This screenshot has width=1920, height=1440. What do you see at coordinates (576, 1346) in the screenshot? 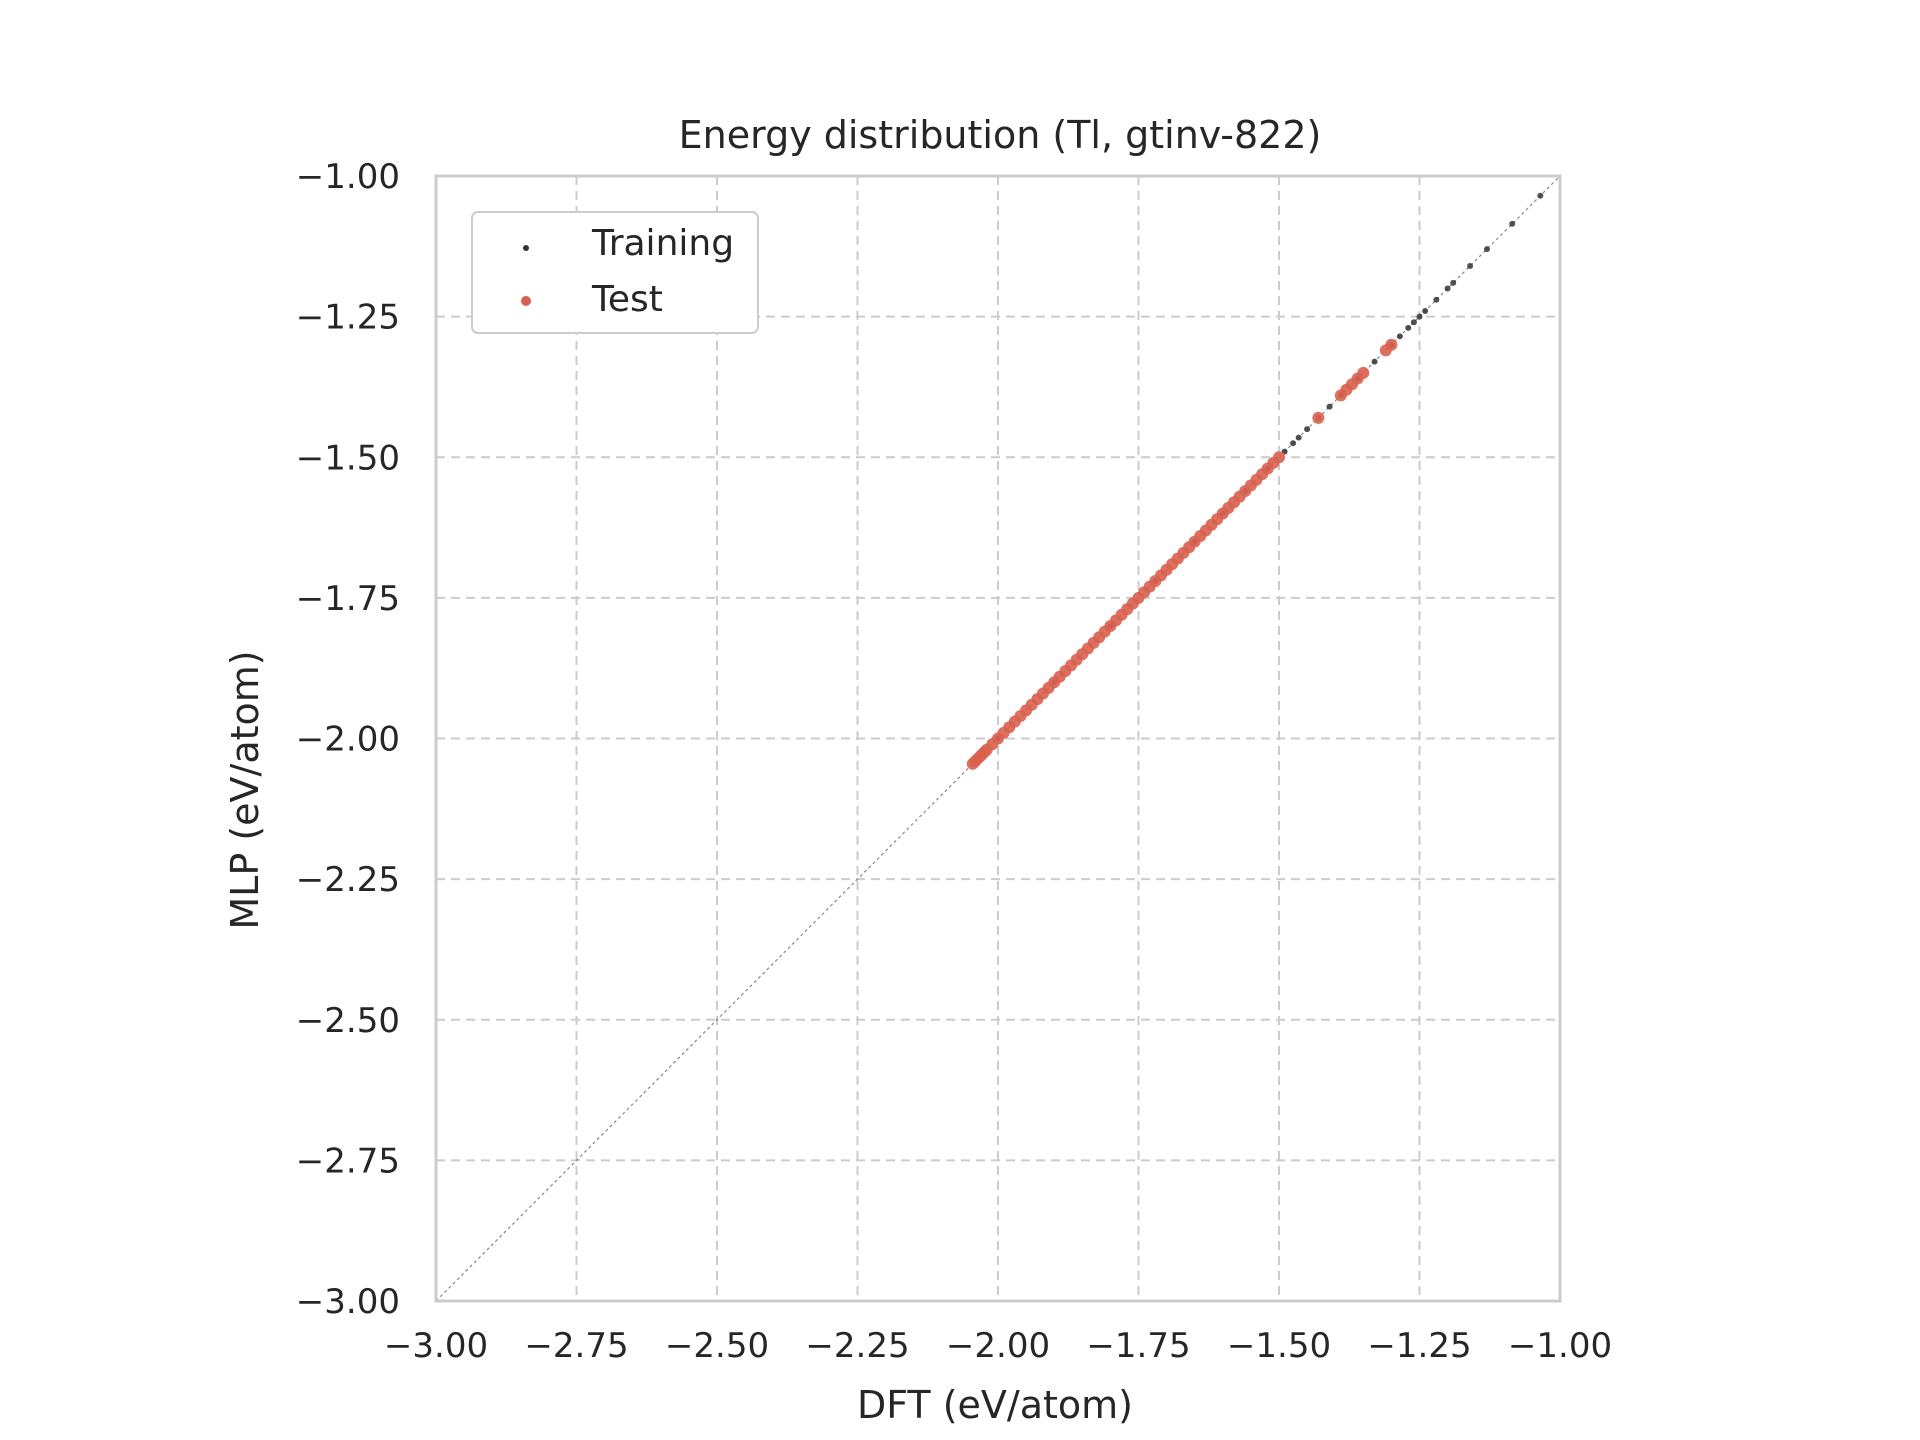
I see `x-tick-label: −2.75` at bounding box center [576, 1346].